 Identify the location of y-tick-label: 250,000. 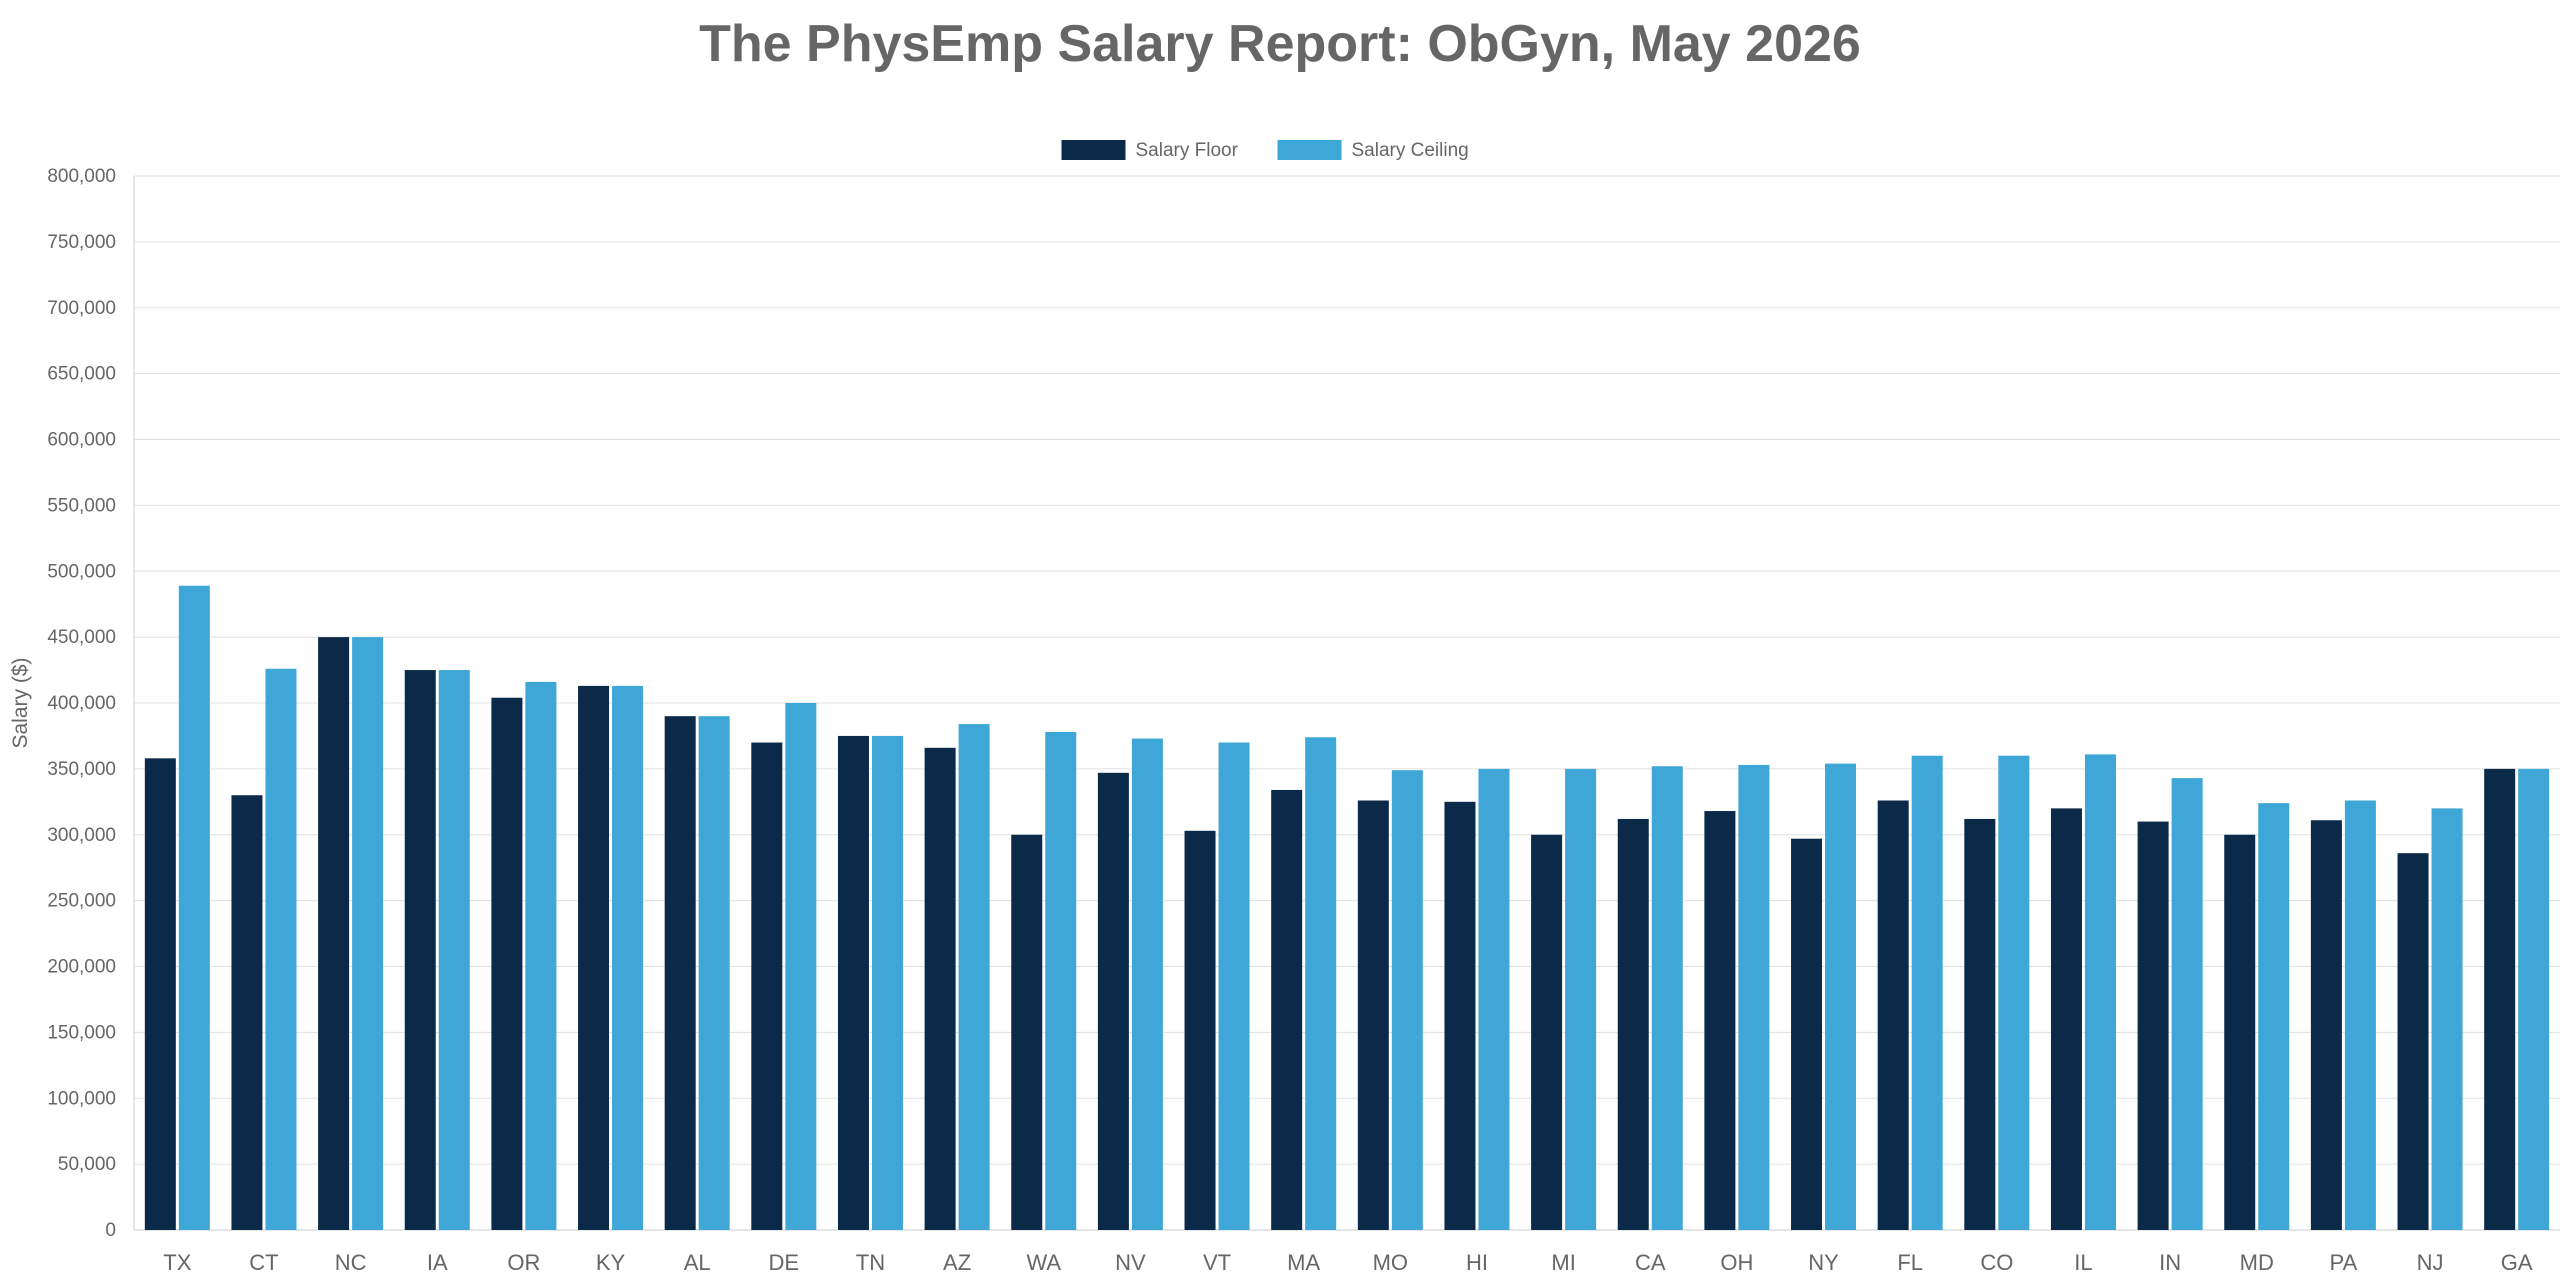
(81, 901).